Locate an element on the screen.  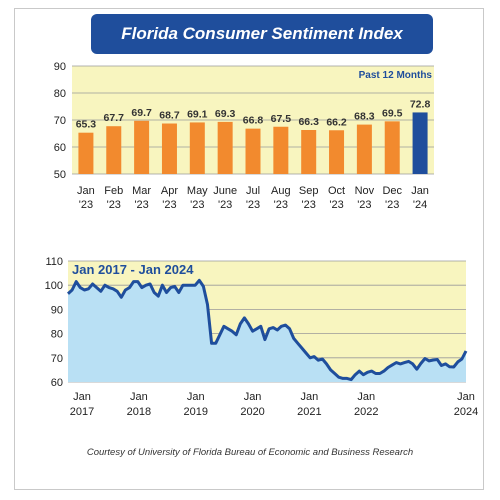
bar-value-label: 66.3 is located at coordinates (308, 122).